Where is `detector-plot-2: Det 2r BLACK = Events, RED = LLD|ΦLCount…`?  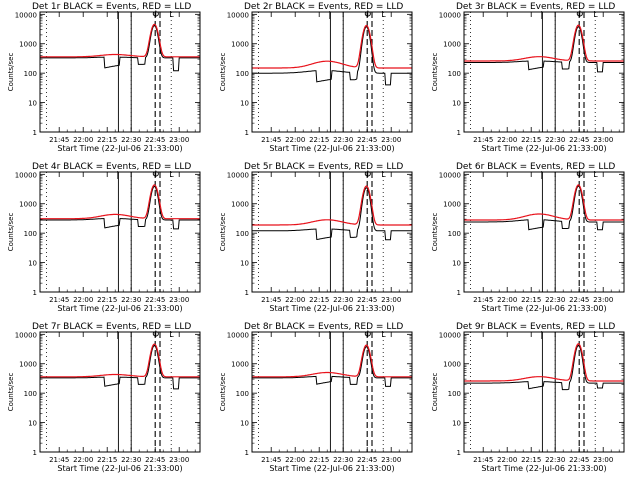 detector-plot-2: Det 2r BLACK = Events, RED = LLD|ΦLCount… is located at coordinates (316, 77).